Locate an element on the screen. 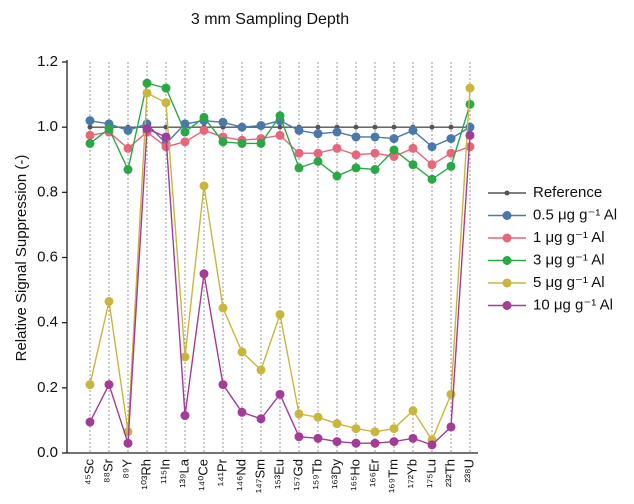 The width and height of the screenshot is (634, 504). legend-label: 5 μg g⁻¹ Al is located at coordinates (569, 282).